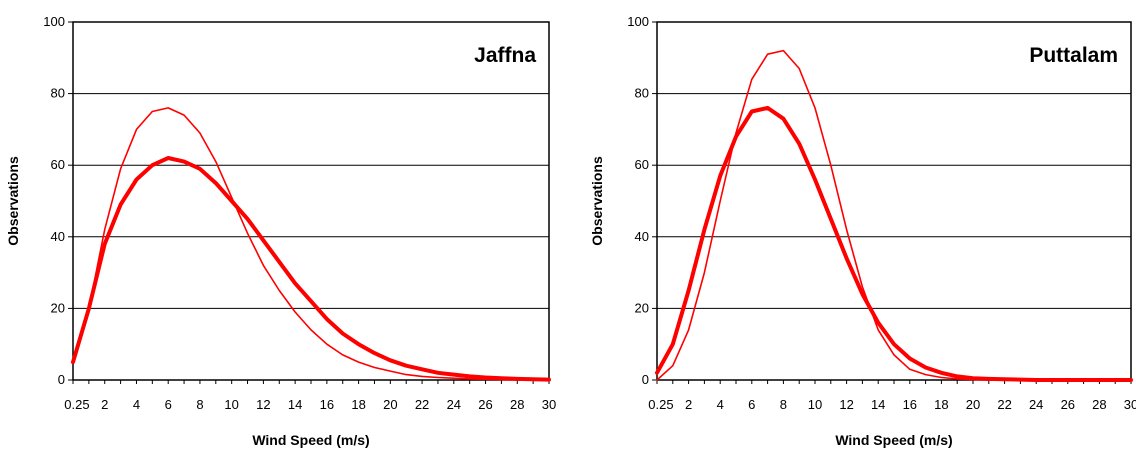 The image size is (1136, 450). What do you see at coordinates (505, 55) in the screenshot?
I see `chart-title: Jaffna` at bounding box center [505, 55].